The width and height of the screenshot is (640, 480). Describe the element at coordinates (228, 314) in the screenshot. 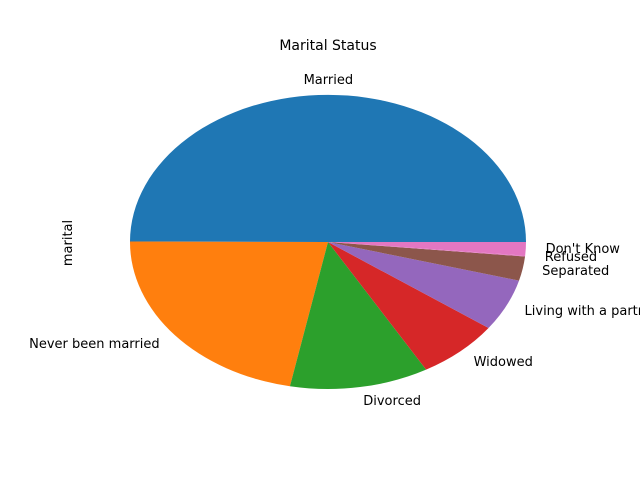

I see `pie-slice-never-been-married` at that location.